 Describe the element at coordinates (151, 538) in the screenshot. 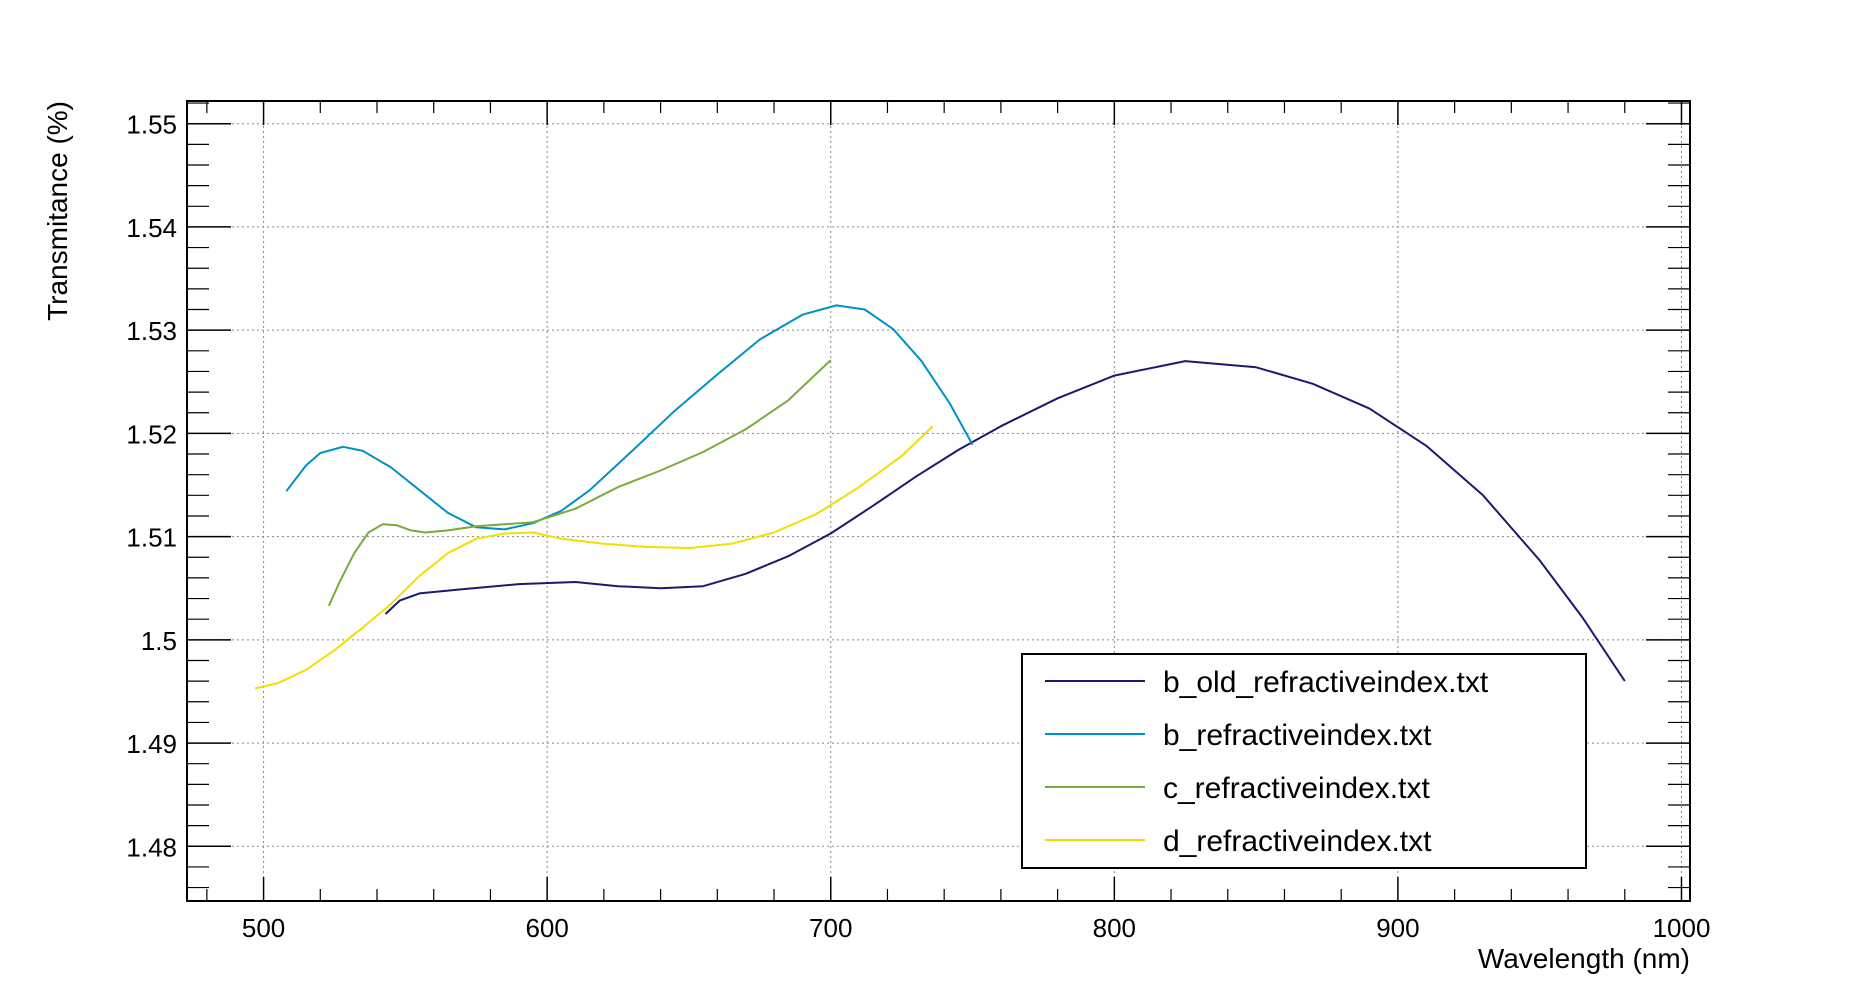

I see `y-tick-label: 1.51` at that location.